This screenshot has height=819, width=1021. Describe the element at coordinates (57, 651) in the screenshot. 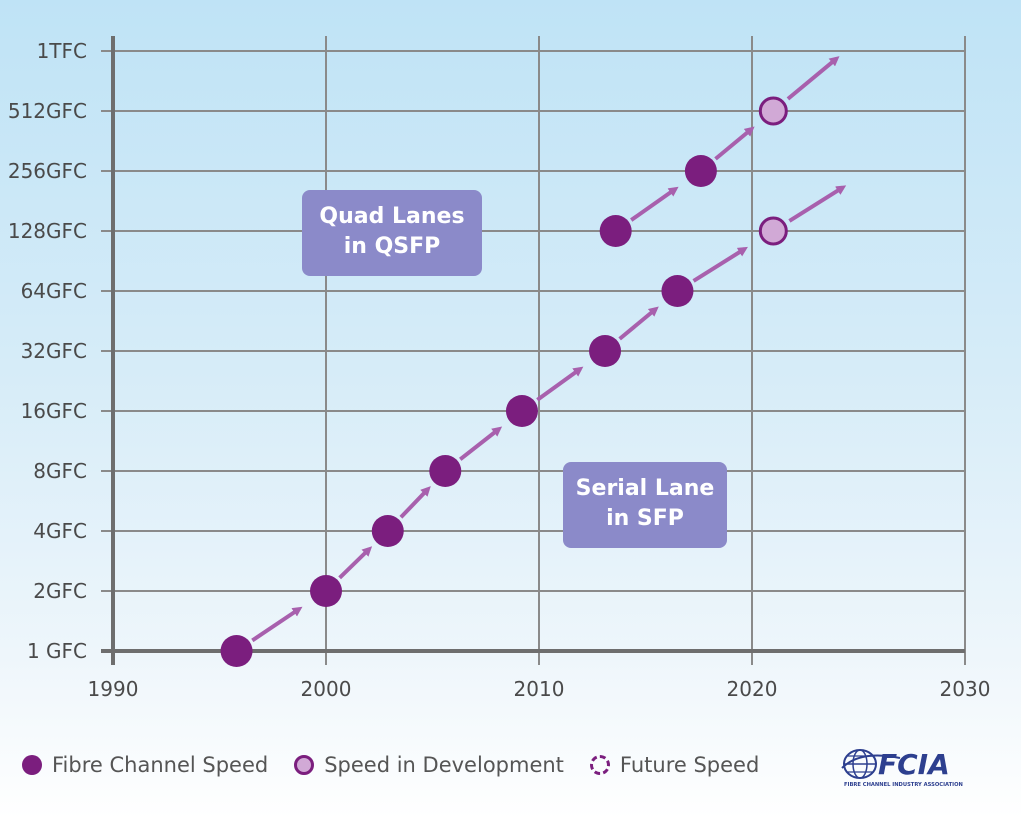

I see `y-tick-label: 1 GFC` at that location.